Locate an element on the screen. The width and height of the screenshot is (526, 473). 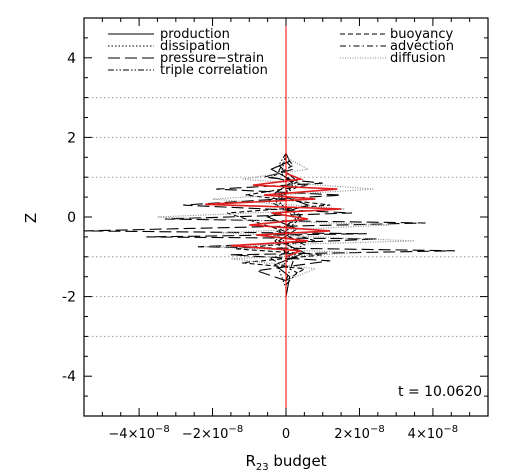
x-tick-label: 4×10⁻⁸ is located at coordinates (433, 433).